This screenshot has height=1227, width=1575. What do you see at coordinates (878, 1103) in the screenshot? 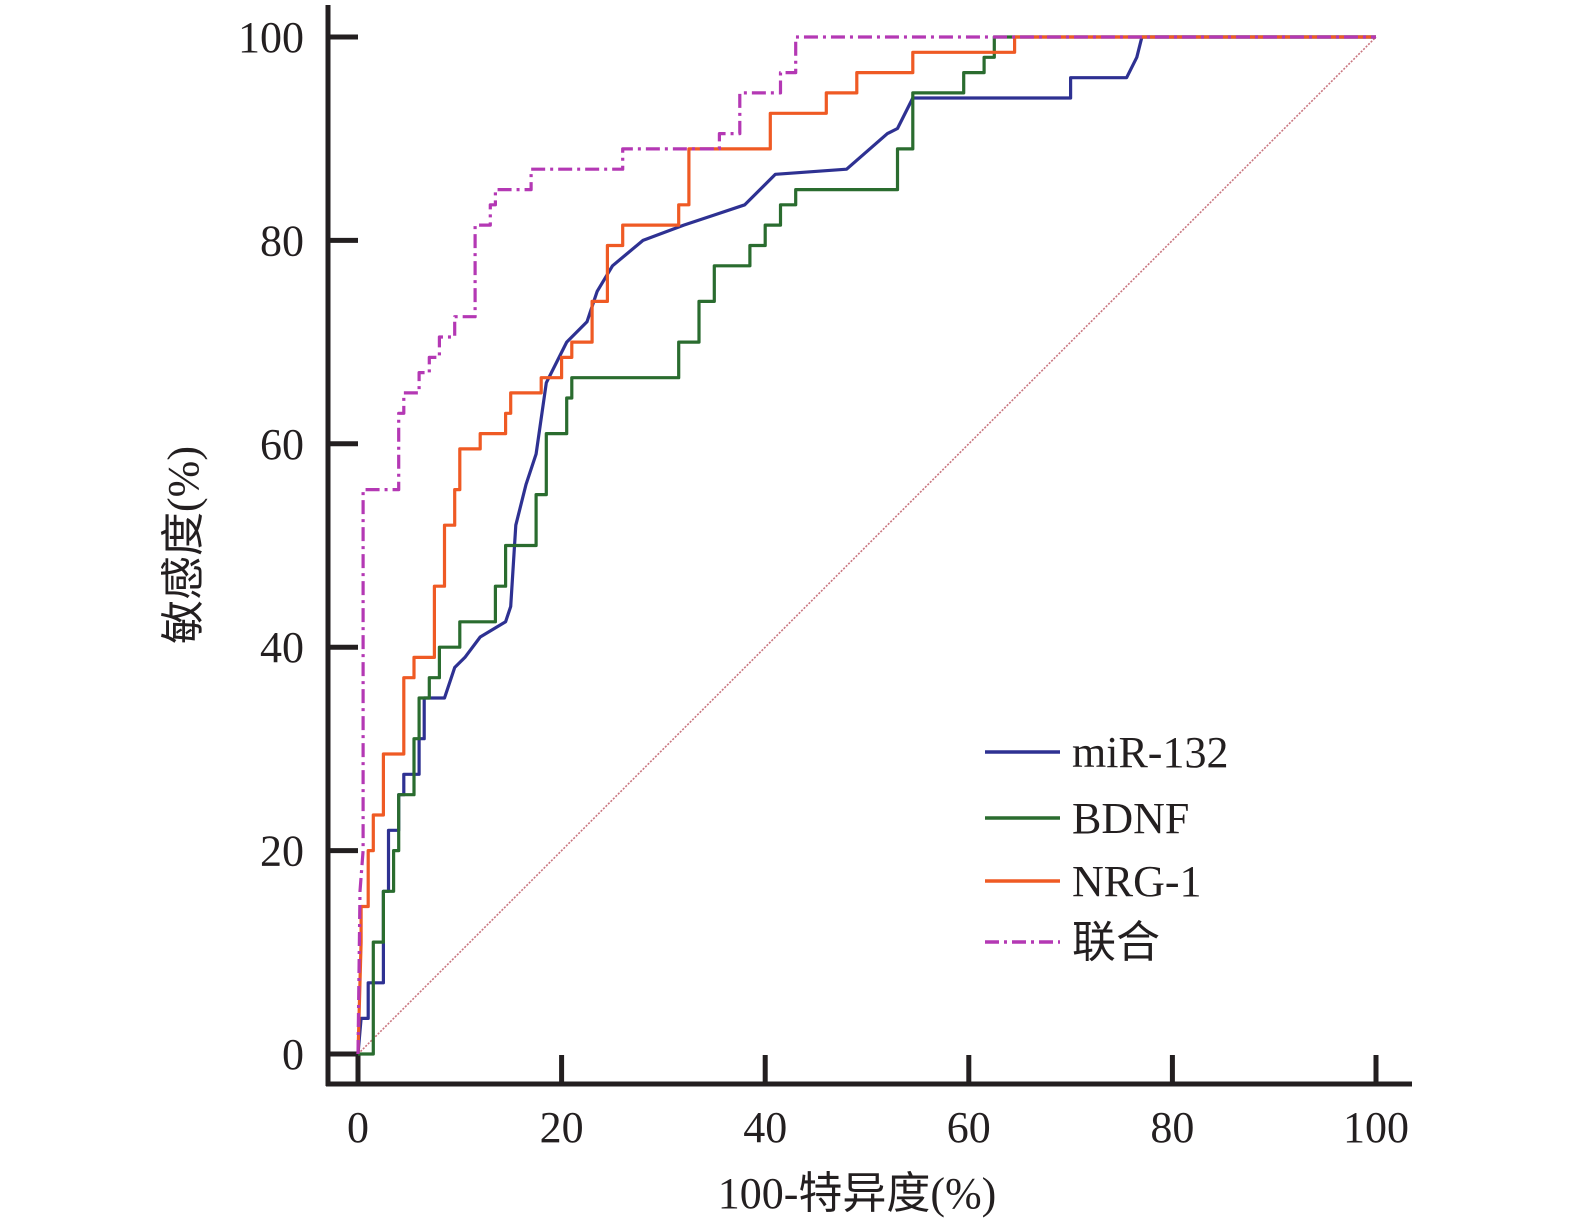
I see `x-ticks: 0 20 40 60 80 100` at bounding box center [878, 1103].